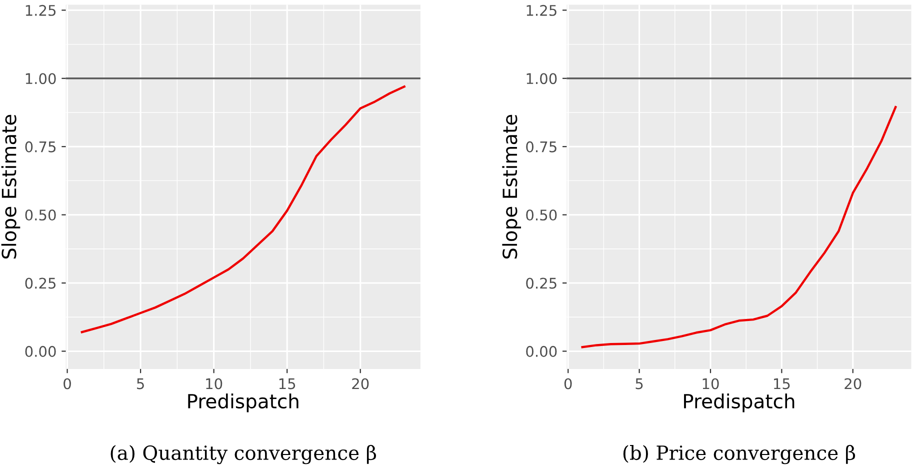  What do you see at coordinates (739, 454) in the screenshot?
I see `text: (b) Price convergence β` at bounding box center [739, 454].